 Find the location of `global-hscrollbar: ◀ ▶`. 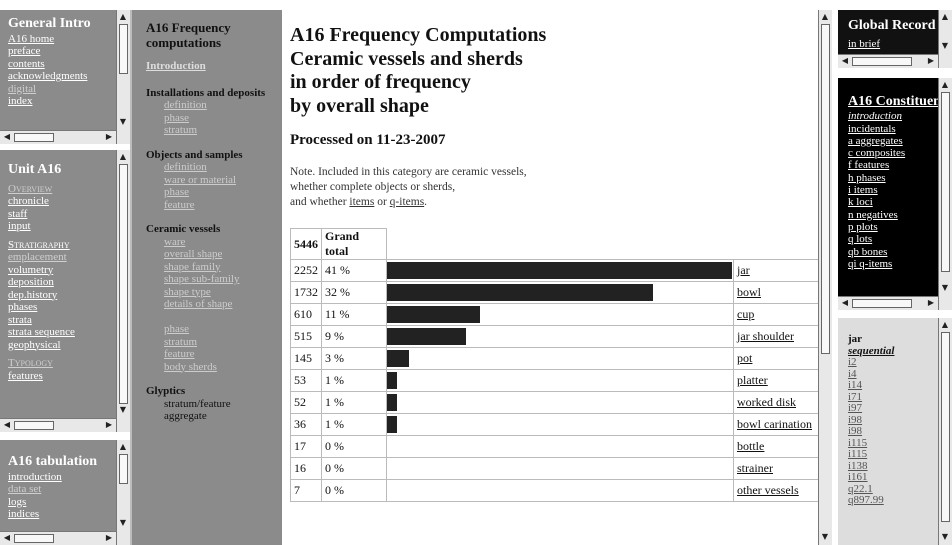

global-hscrollbar: ◀ ▶ is located at coordinates (888, 61).